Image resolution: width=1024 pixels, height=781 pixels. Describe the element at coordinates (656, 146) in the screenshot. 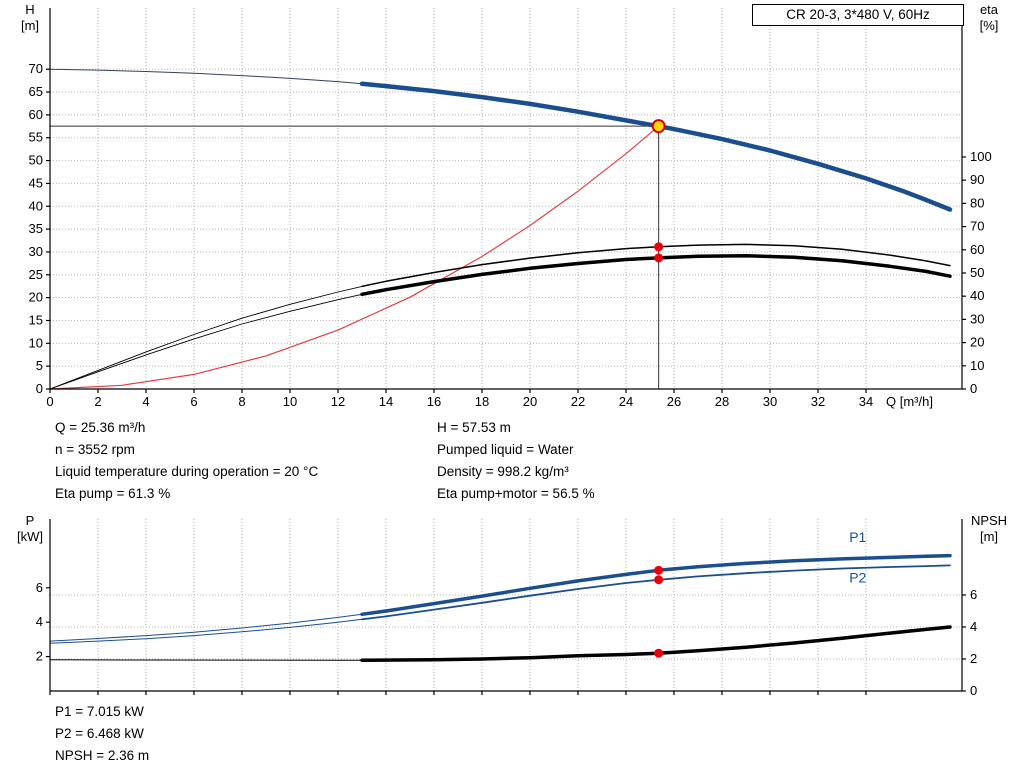

I see `head-curve` at that location.